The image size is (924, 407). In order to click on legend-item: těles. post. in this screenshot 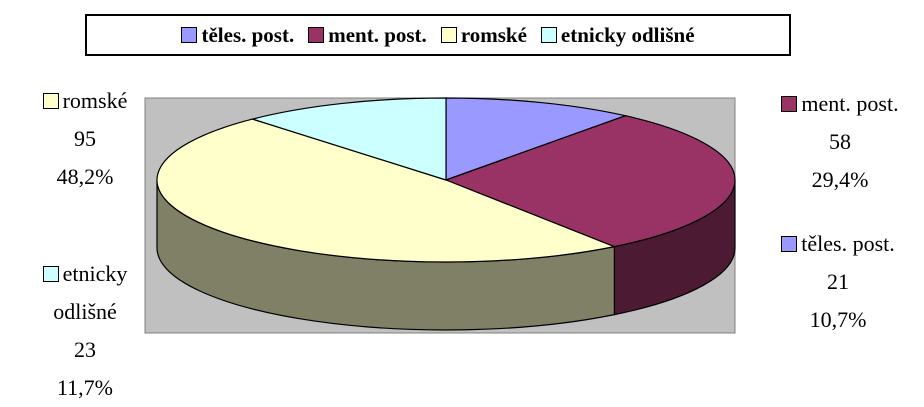, I will do `click(237, 35)`.